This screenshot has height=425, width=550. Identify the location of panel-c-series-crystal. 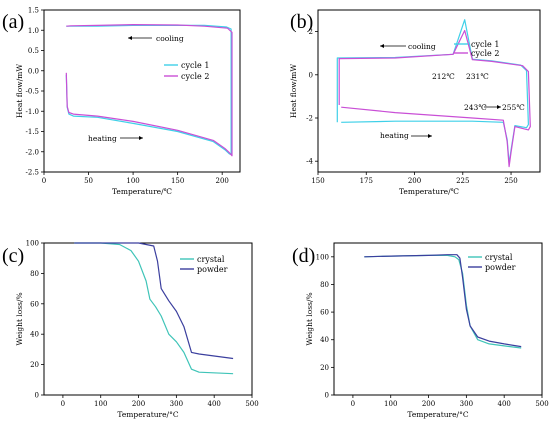
(154, 308).